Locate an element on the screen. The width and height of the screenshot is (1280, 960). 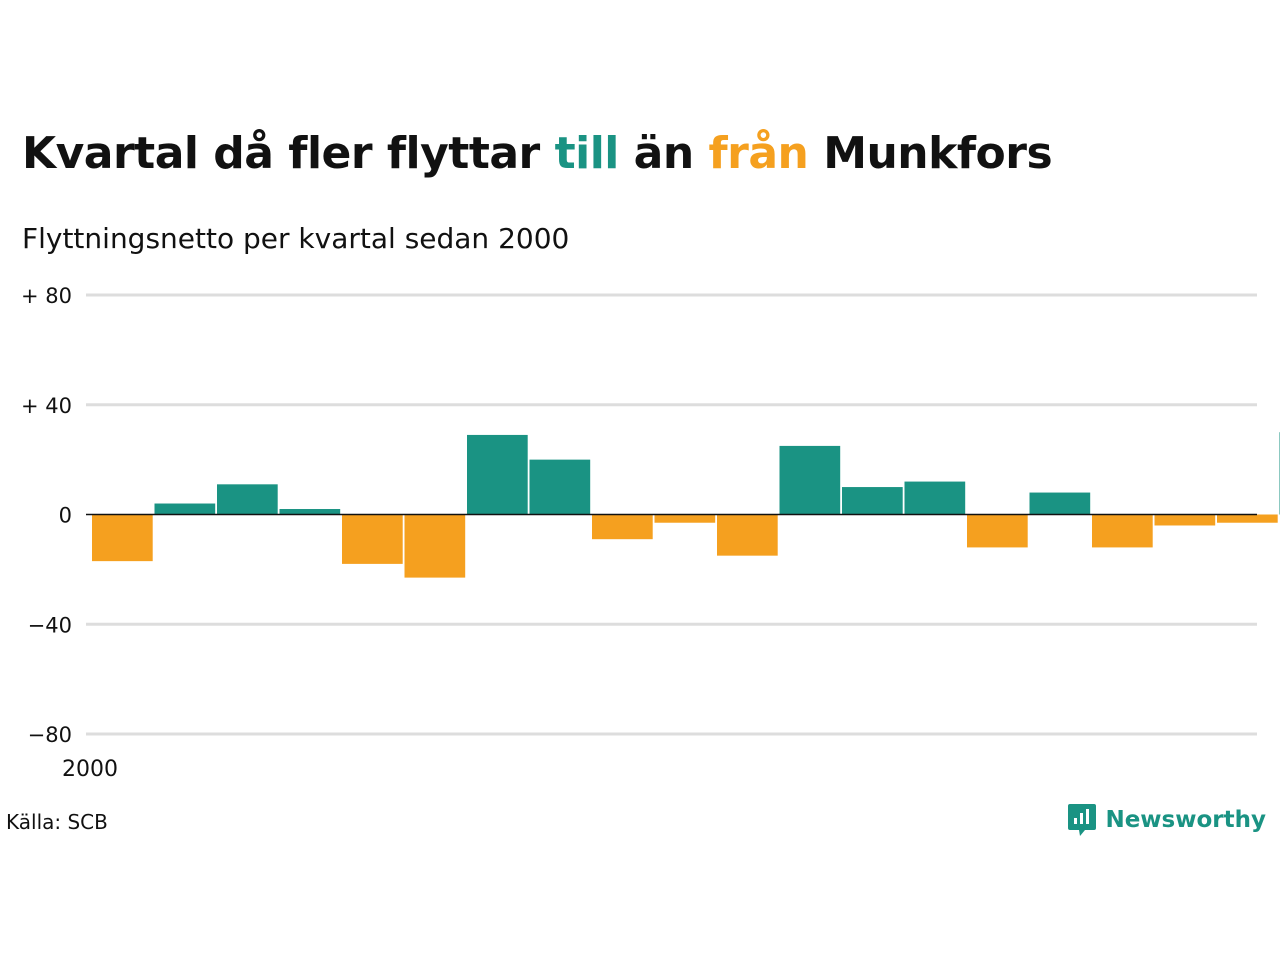
y-tick-label: 0 is located at coordinates (65, 516).